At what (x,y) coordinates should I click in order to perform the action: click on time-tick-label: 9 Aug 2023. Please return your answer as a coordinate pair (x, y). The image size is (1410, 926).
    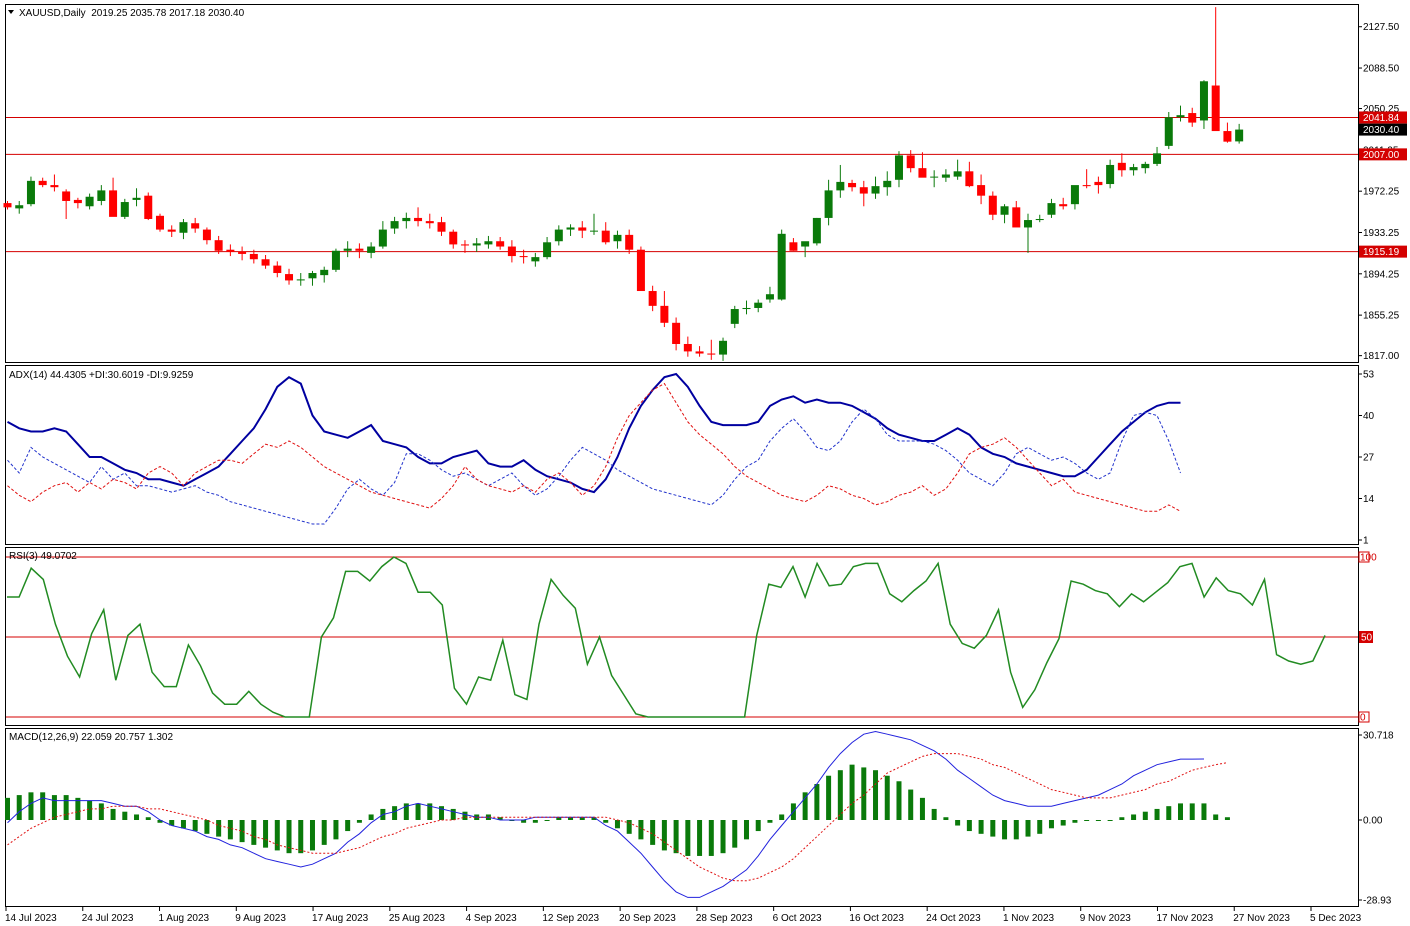
    Looking at the image, I should click on (260, 918).